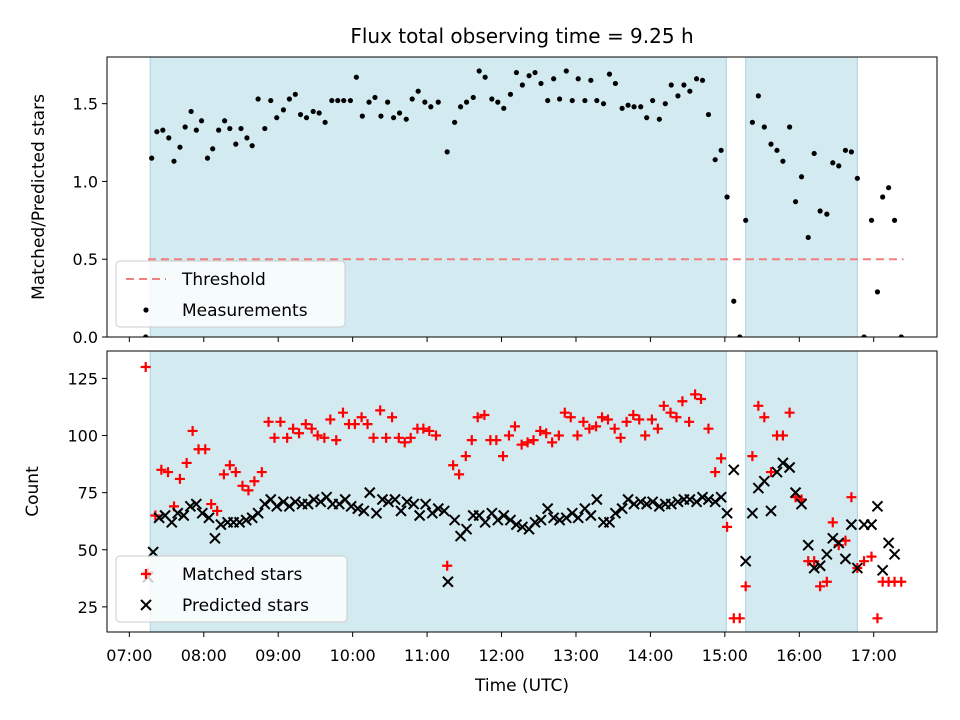 This screenshot has height=720, width=960. Describe the element at coordinates (146, 574) in the screenshot. I see `legend-matched-swatch` at that location.